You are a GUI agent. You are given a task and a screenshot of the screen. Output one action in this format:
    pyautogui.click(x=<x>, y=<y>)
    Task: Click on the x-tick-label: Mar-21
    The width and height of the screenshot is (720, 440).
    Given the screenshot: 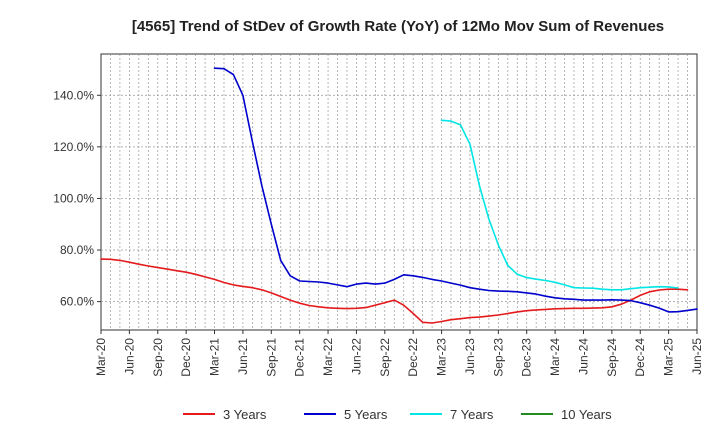 What is the action you would take?
    pyautogui.click(x=215, y=357)
    